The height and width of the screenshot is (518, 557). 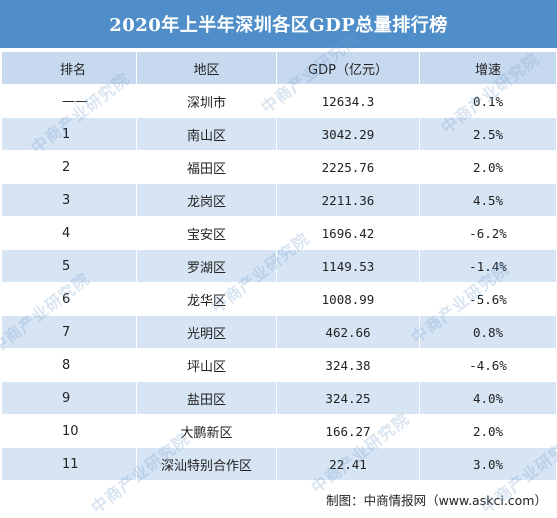 What do you see at coordinates (206, 68) in the screenshot?
I see `header-district: 地区` at bounding box center [206, 68].